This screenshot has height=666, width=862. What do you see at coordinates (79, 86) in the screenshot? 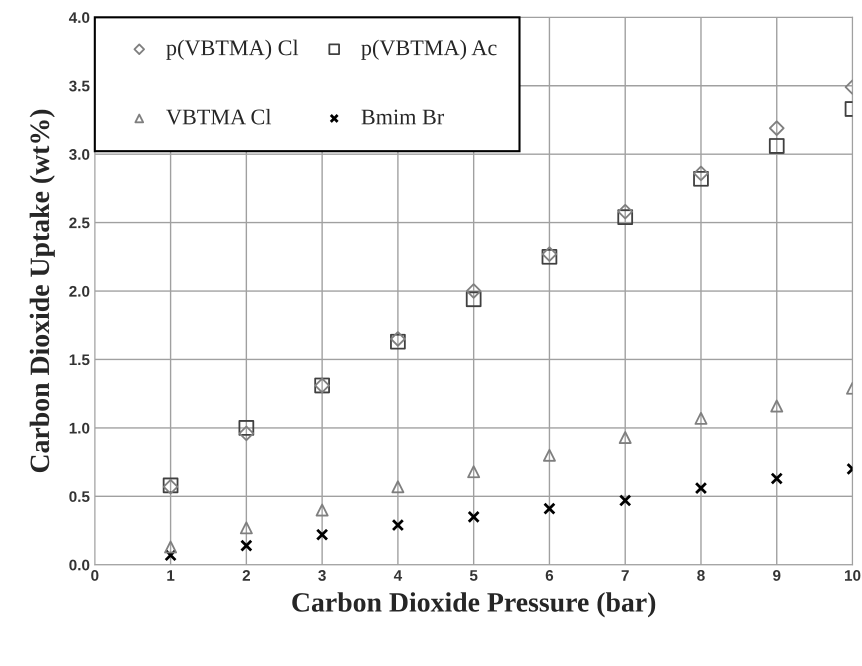
I see `y-tick-label: 3.5` at bounding box center [79, 86].